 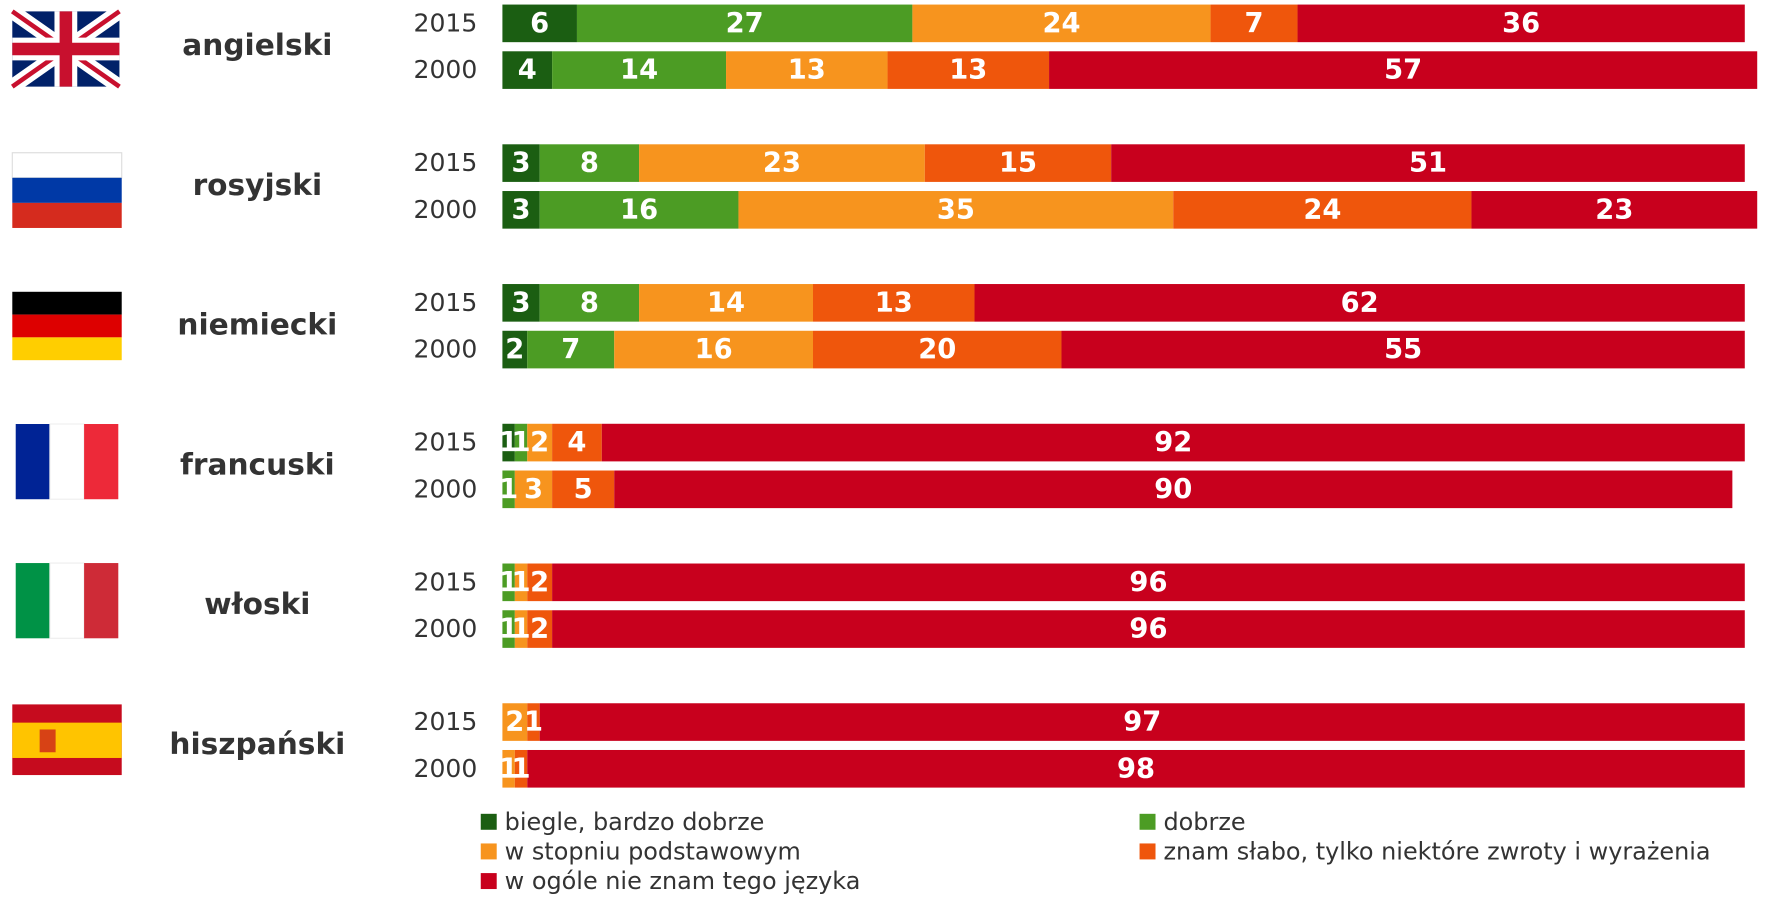 I want to click on value-label: 57, so click(x=1403, y=70).